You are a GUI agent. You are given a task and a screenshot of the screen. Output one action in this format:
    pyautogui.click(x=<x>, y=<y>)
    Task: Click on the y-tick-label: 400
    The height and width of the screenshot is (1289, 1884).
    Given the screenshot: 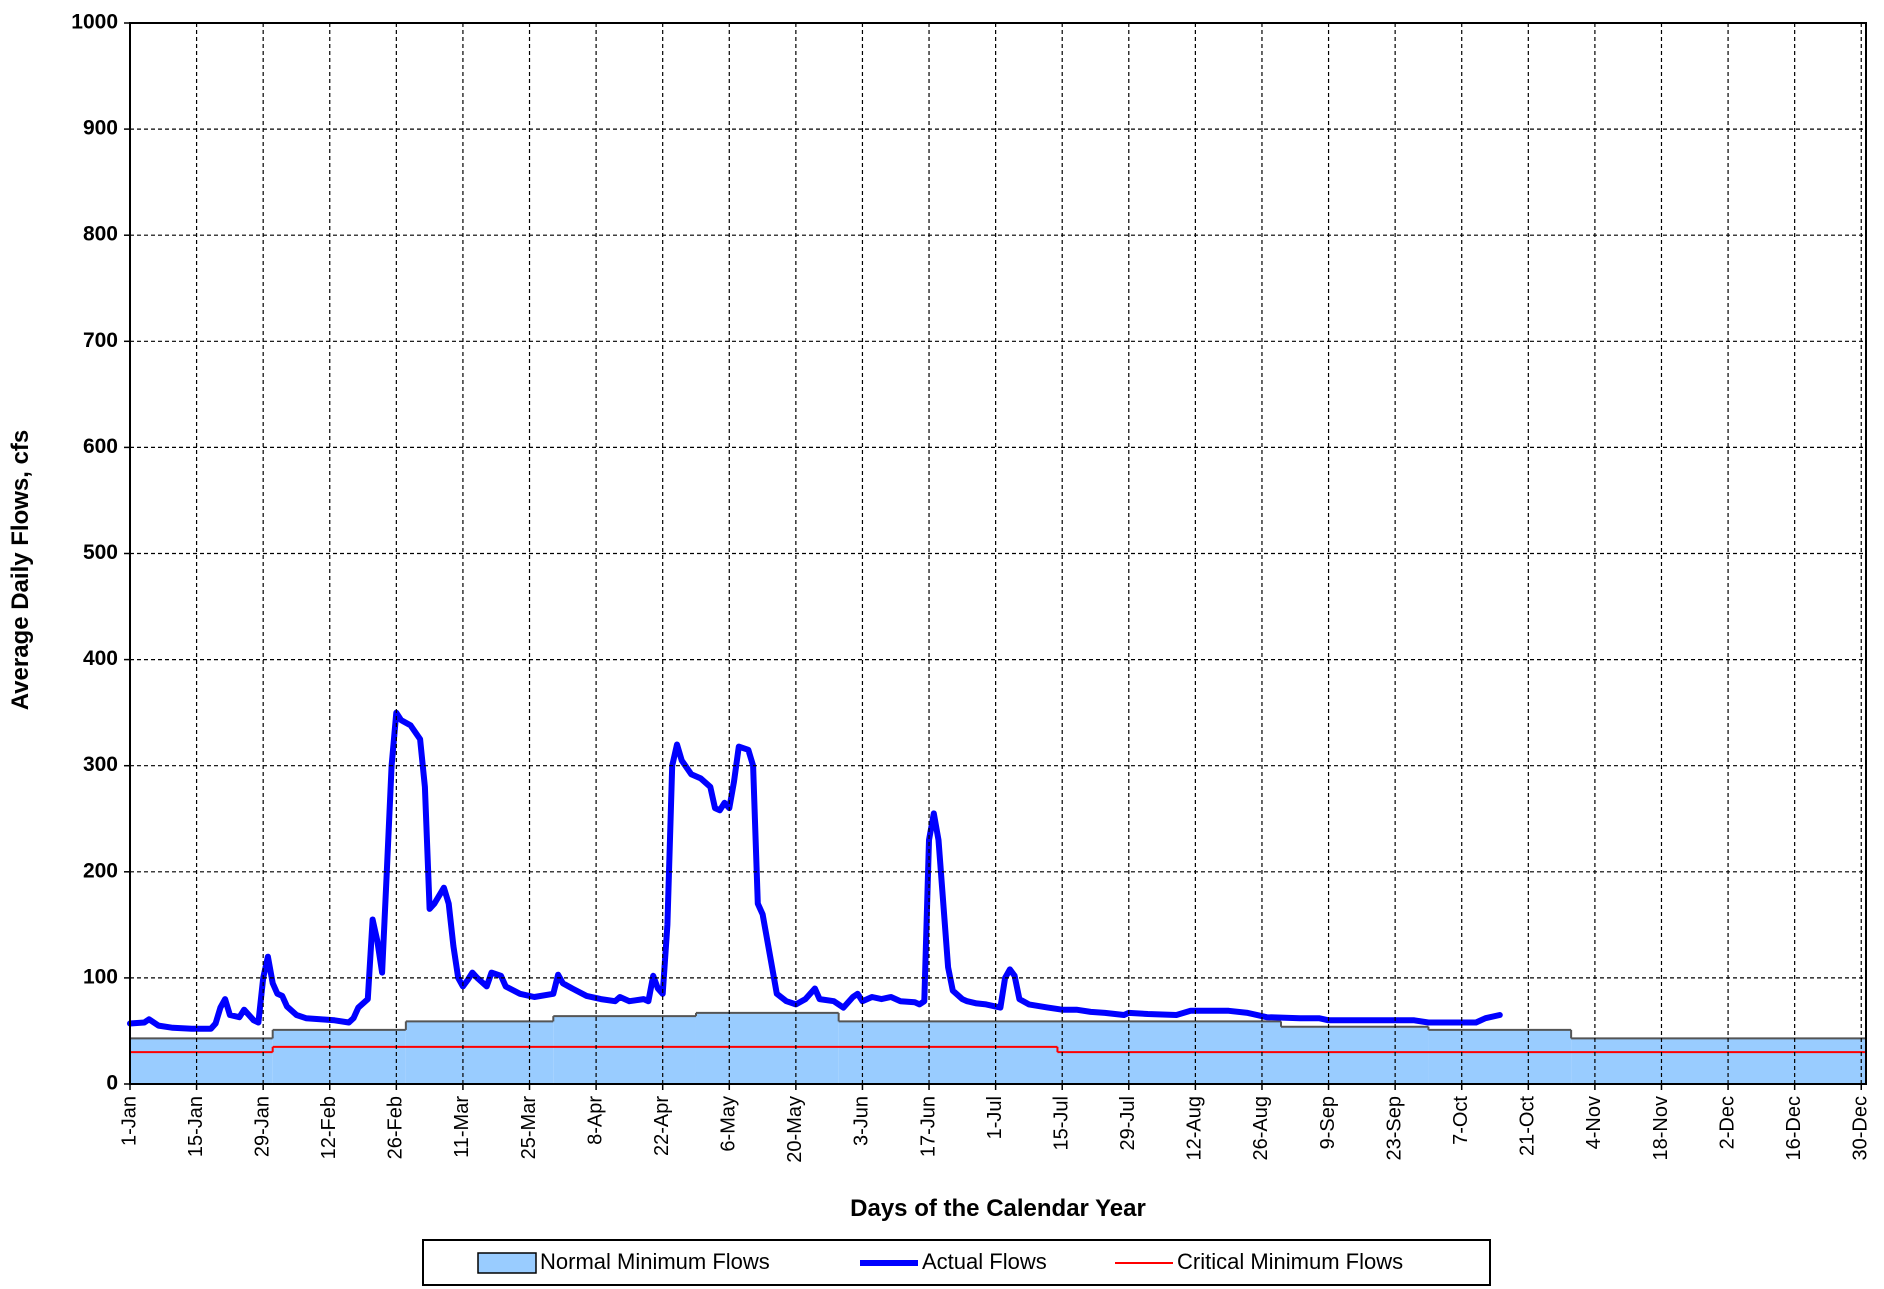 What is the action you would take?
    pyautogui.click(x=100, y=658)
    